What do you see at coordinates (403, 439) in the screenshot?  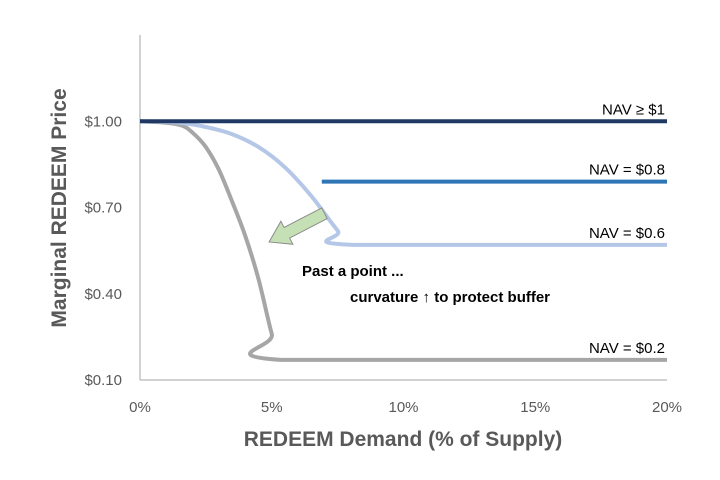 I see `x-axis-title: REDEEM Demand (% of Supply)` at bounding box center [403, 439].